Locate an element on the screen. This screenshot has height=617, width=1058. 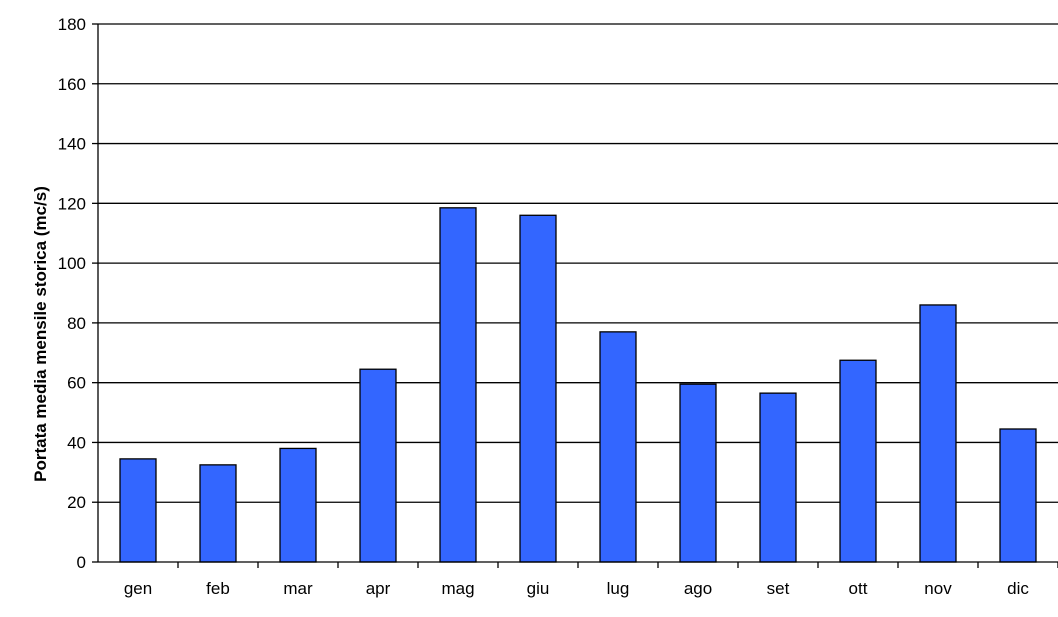
y-tick-label: 120 is located at coordinates (72, 203).